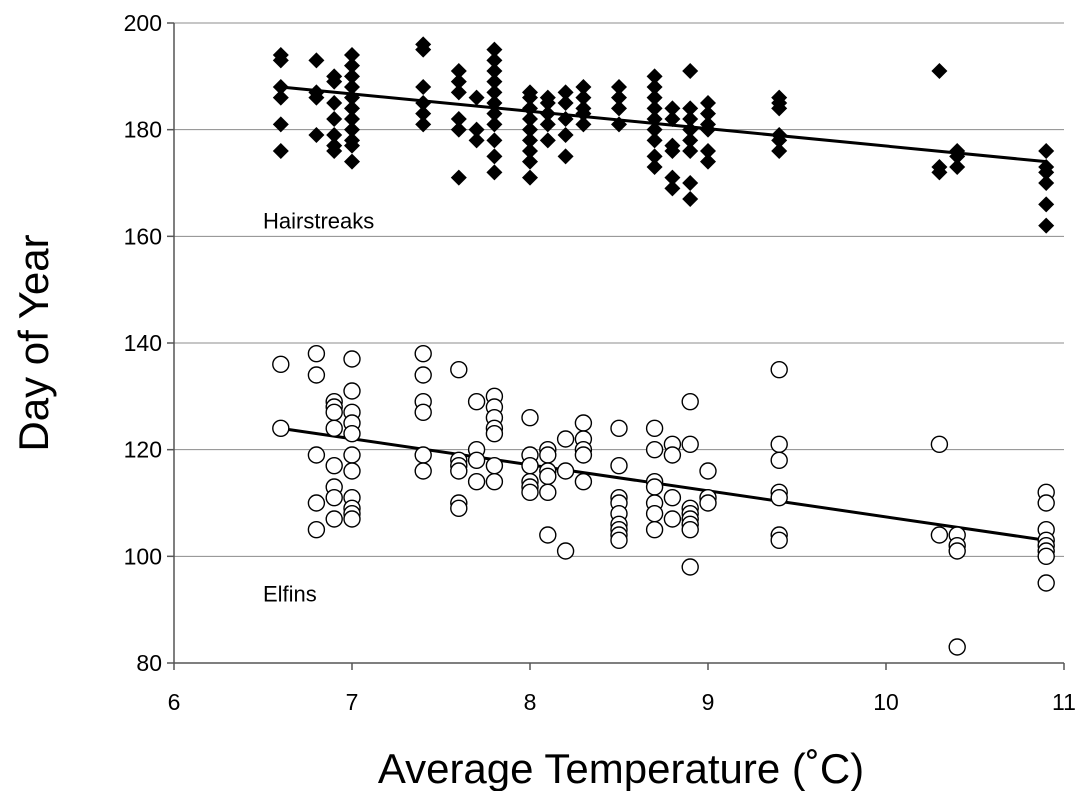 The height and width of the screenshot is (791, 1078). I want to click on y-tick-label: 100, so click(143, 556).